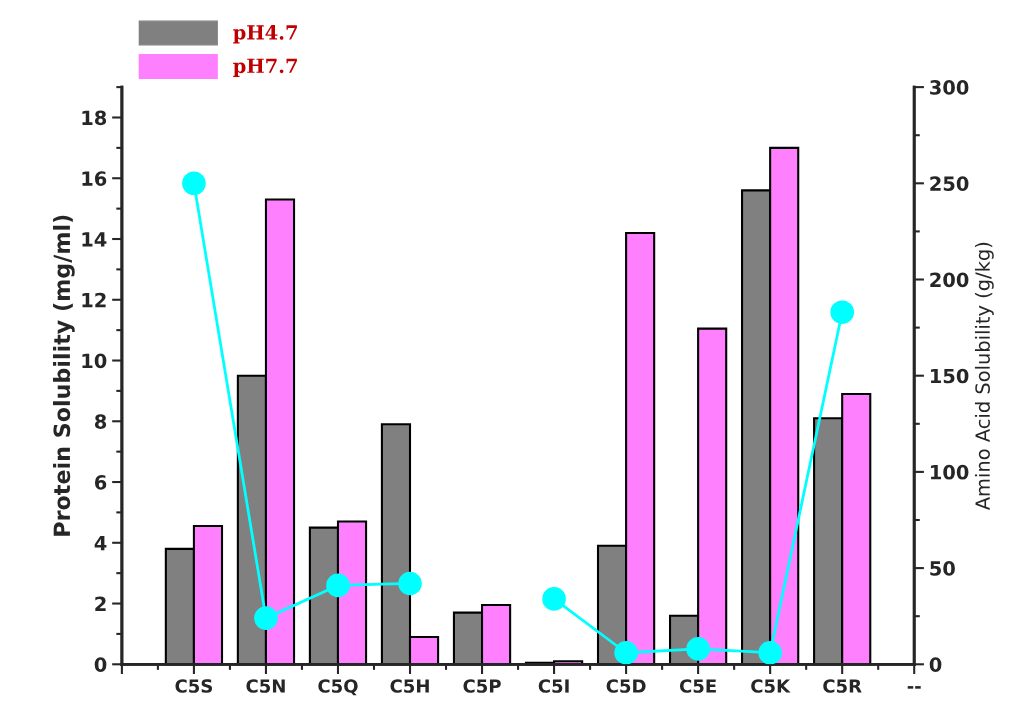 The image size is (1033, 726). What do you see at coordinates (94, 300) in the screenshot?
I see `y-tick-label: 12` at bounding box center [94, 300].